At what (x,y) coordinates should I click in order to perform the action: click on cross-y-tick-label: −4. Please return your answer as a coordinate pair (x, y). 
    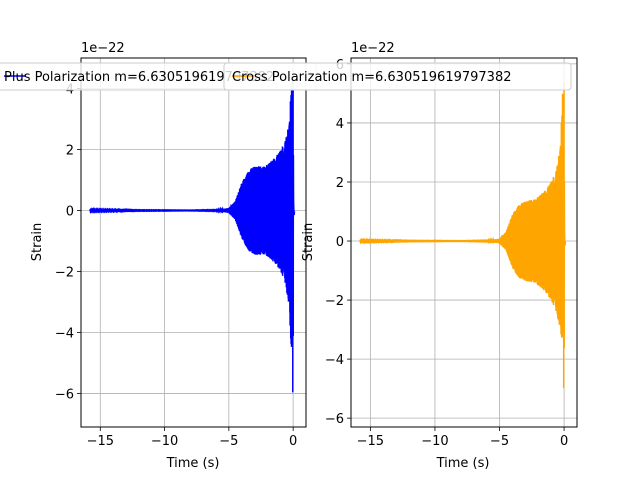
    Looking at the image, I should click on (334, 360).